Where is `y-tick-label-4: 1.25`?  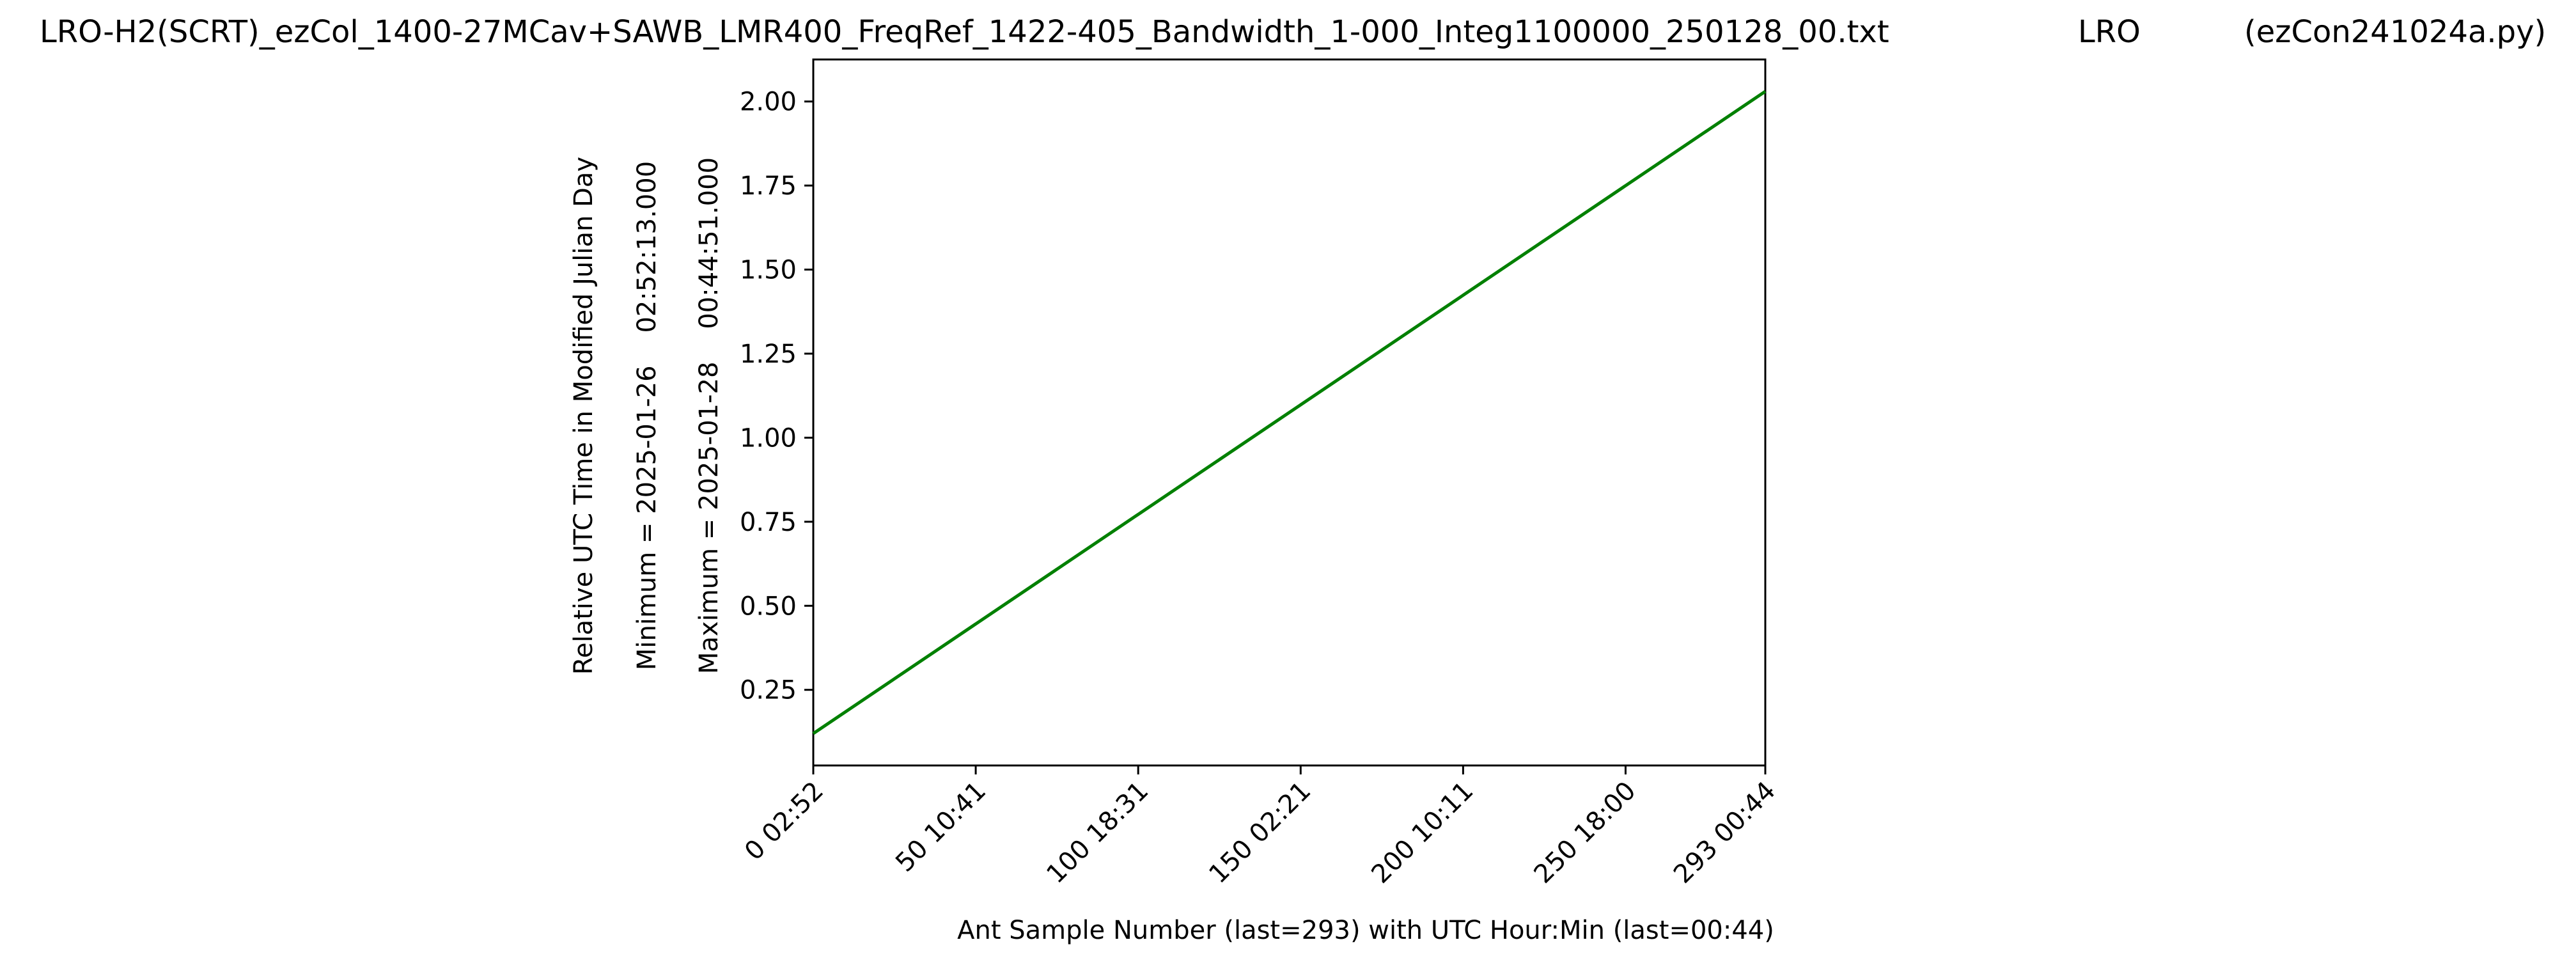 y-tick-label-4: 1.25 is located at coordinates (768, 354).